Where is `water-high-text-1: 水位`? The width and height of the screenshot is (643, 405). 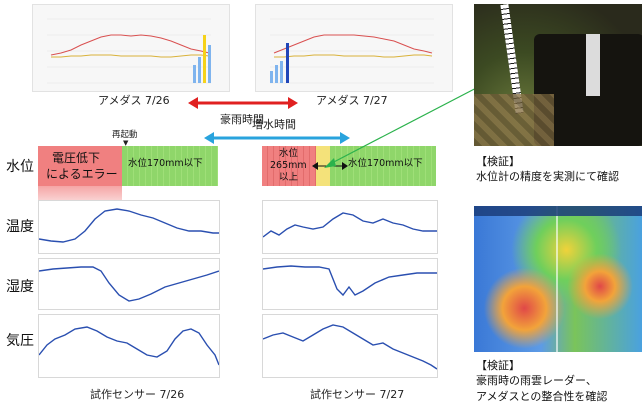
water-high-text-1: 水位 is located at coordinates (289, 153).